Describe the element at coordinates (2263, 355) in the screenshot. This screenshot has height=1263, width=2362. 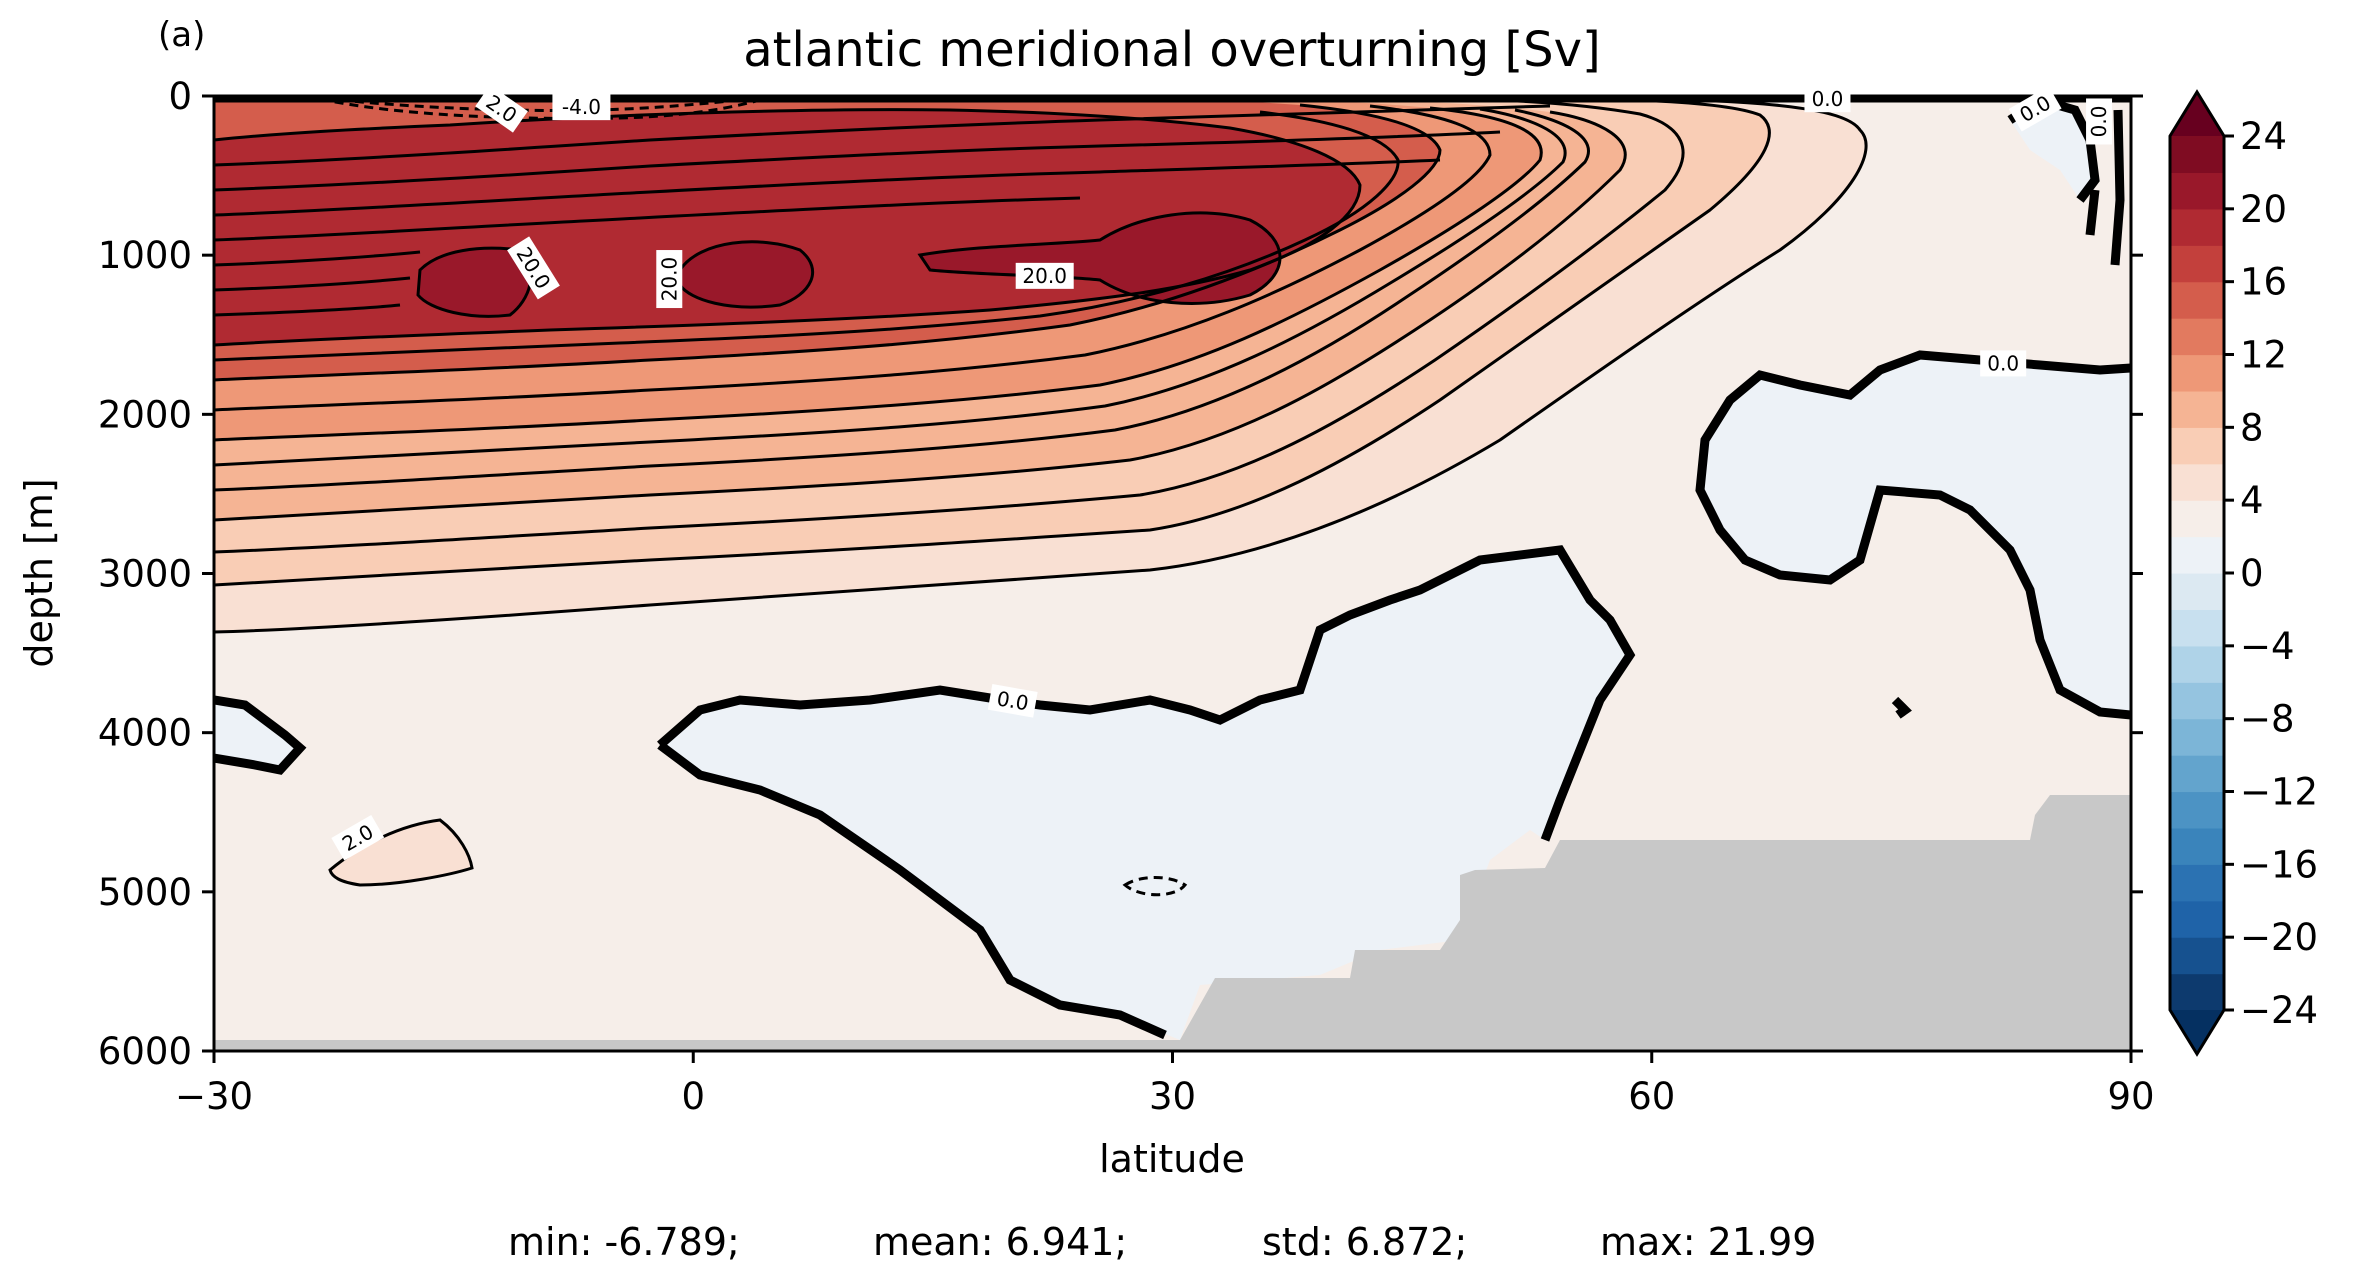
I see `colorbar-tick-label: 12` at that location.